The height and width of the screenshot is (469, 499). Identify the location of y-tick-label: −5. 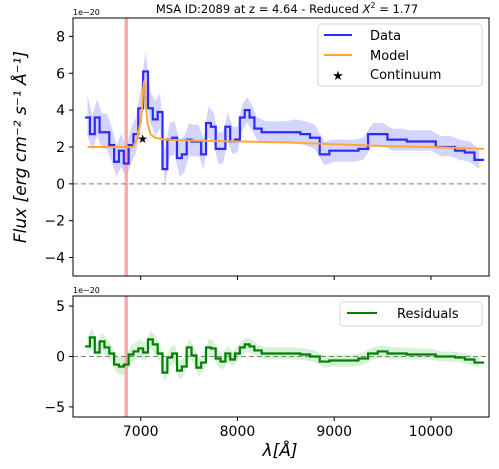
(54, 408).